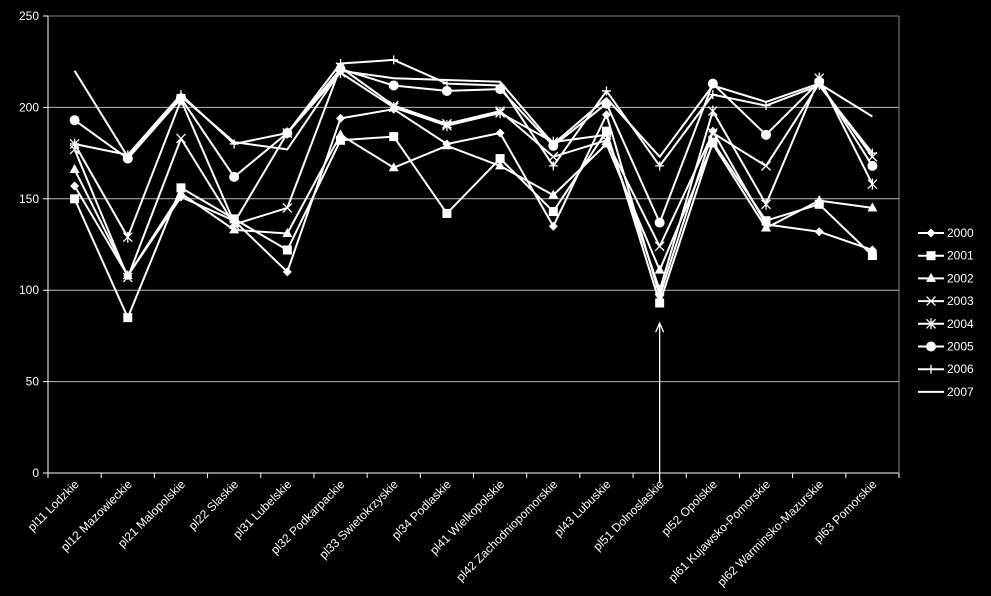 The width and height of the screenshot is (991, 596). What do you see at coordinates (946, 278) in the screenshot?
I see `legend-item-2002: 2002` at bounding box center [946, 278].